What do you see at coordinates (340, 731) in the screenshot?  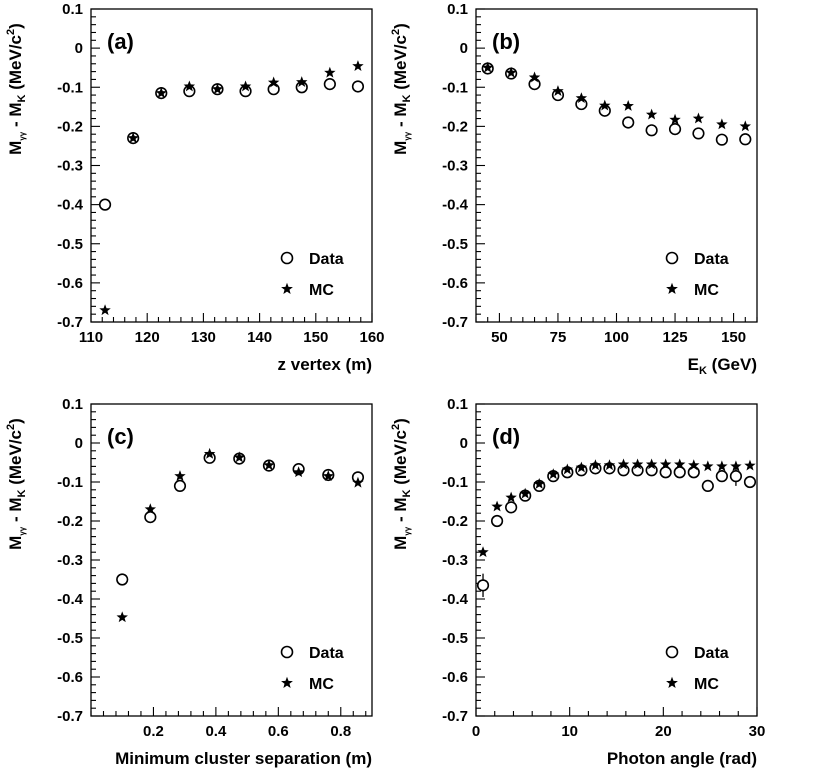 I see `x-tick-label: 0.8` at bounding box center [340, 731].